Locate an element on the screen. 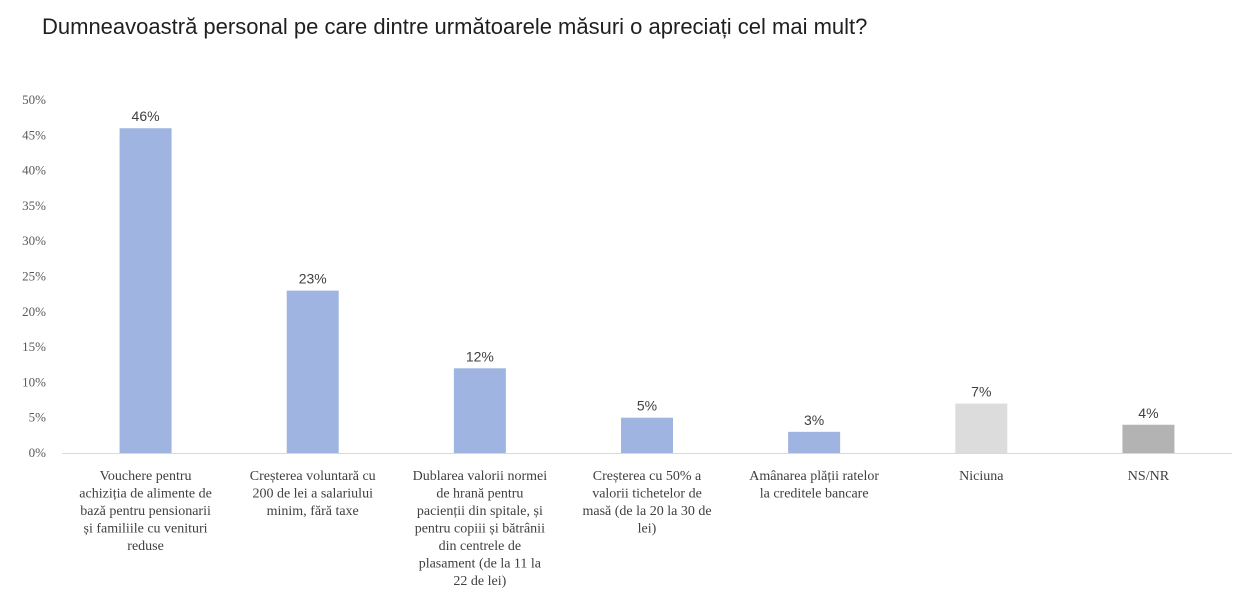 This screenshot has width=1249, height=598. y-tick-label: 50% is located at coordinates (34, 99).